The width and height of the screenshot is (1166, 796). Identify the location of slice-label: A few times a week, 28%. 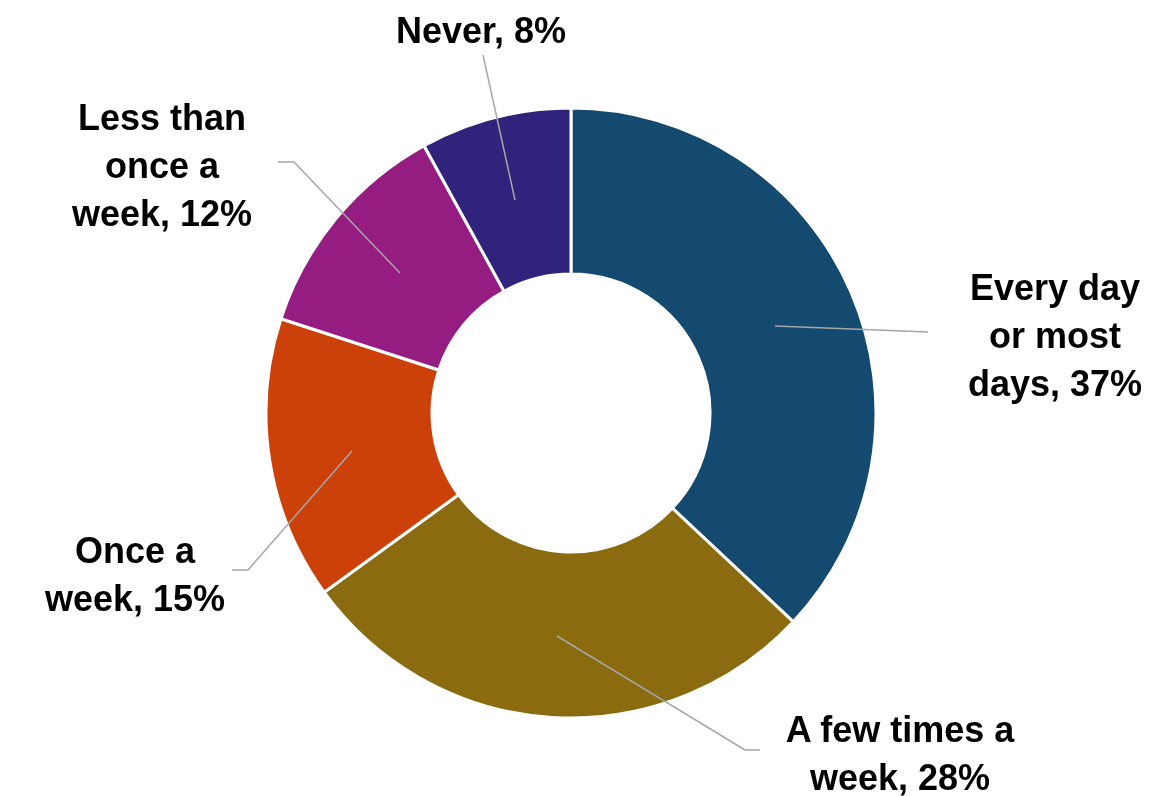
(900, 752).